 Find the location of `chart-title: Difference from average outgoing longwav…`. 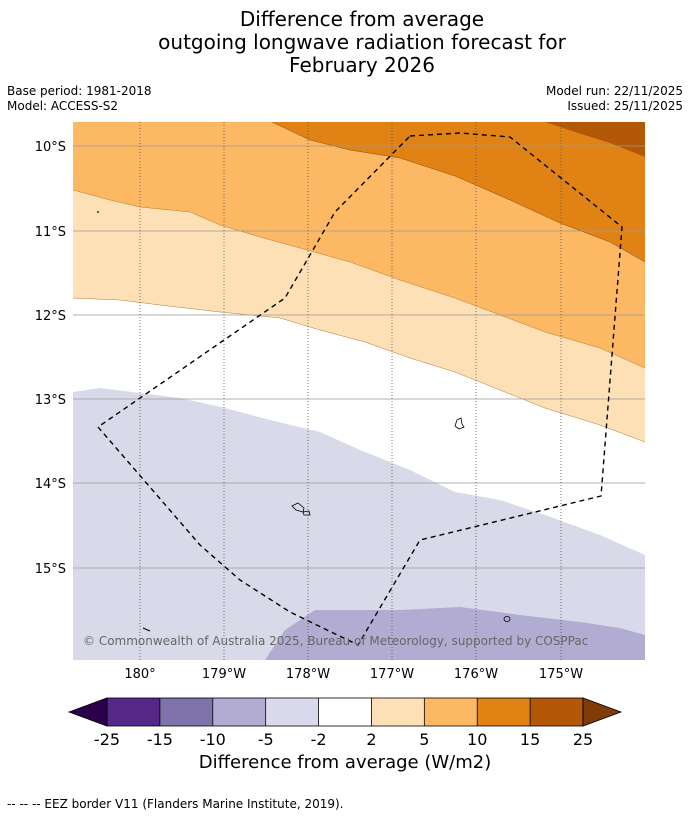

chart-title: Difference from average outgoing longwav… is located at coordinates (345, 42).